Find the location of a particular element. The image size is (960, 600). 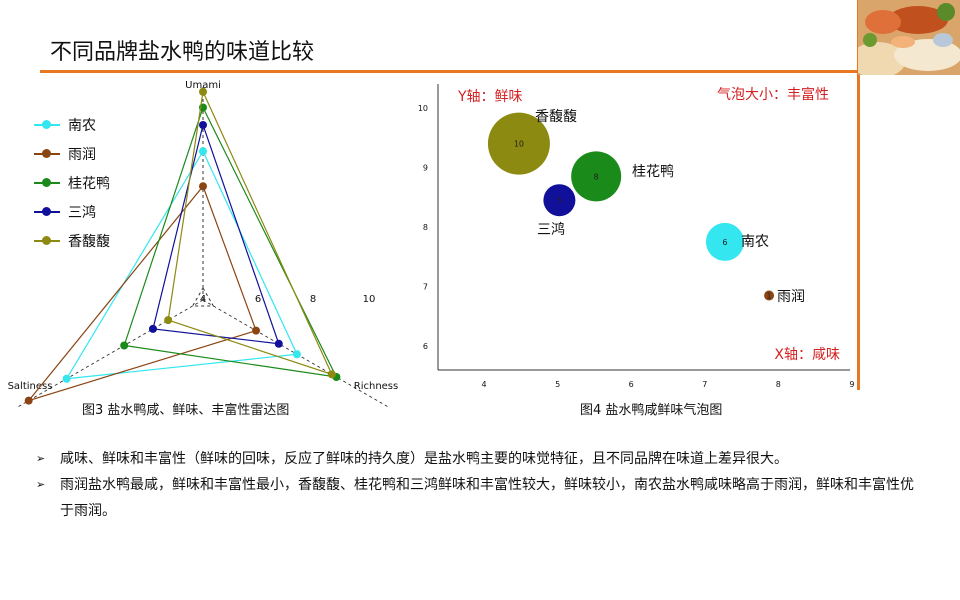

bubble-series-label: 桂花鸭 is located at coordinates (653, 172).